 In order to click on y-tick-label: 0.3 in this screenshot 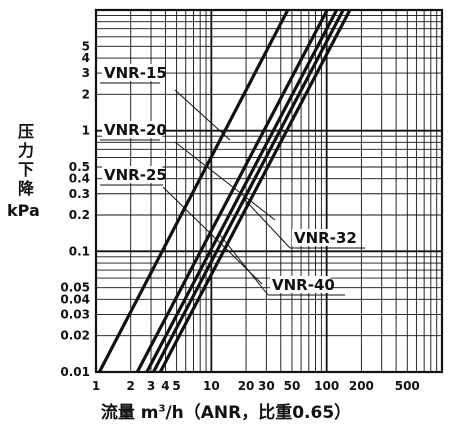, I will do `click(79, 194)`.